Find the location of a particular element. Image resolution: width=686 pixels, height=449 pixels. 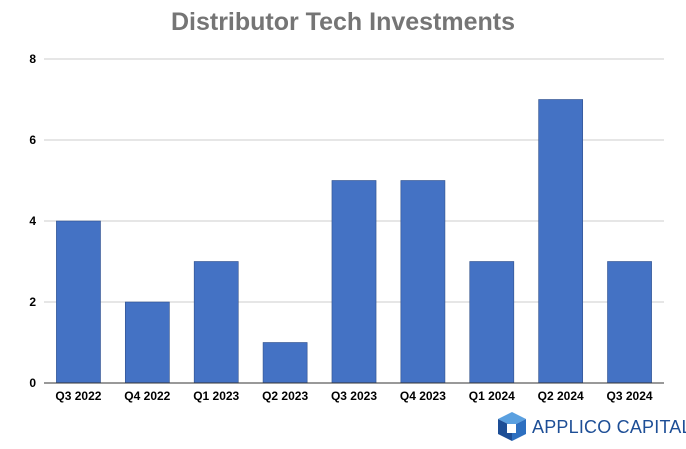

applico-capital-logo: APPLICO CAPITAL is located at coordinates (592, 426).